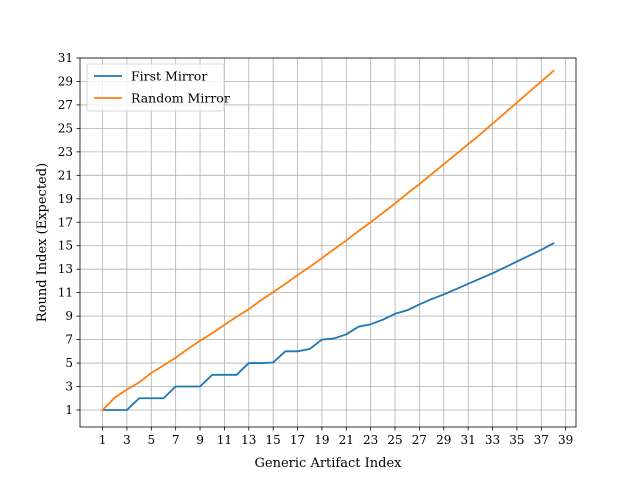  What do you see at coordinates (127, 440) in the screenshot?
I see `x-tick-label: 3` at bounding box center [127, 440].